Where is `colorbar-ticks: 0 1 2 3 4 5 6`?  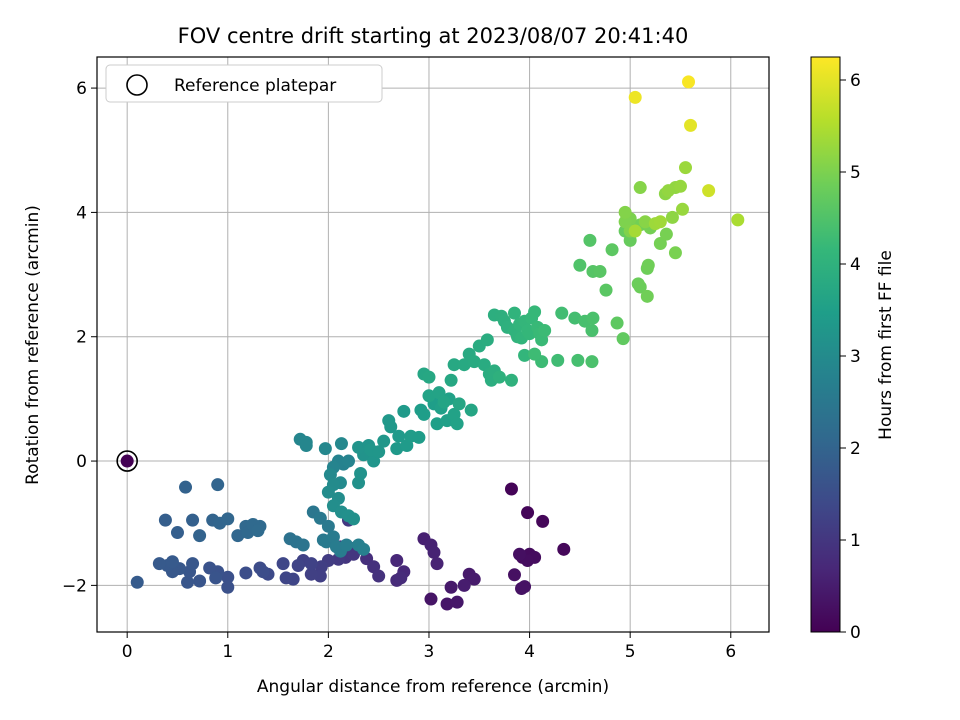
colorbar-ticks: 0 1 2 3 4 5 6 is located at coordinates (850, 357).